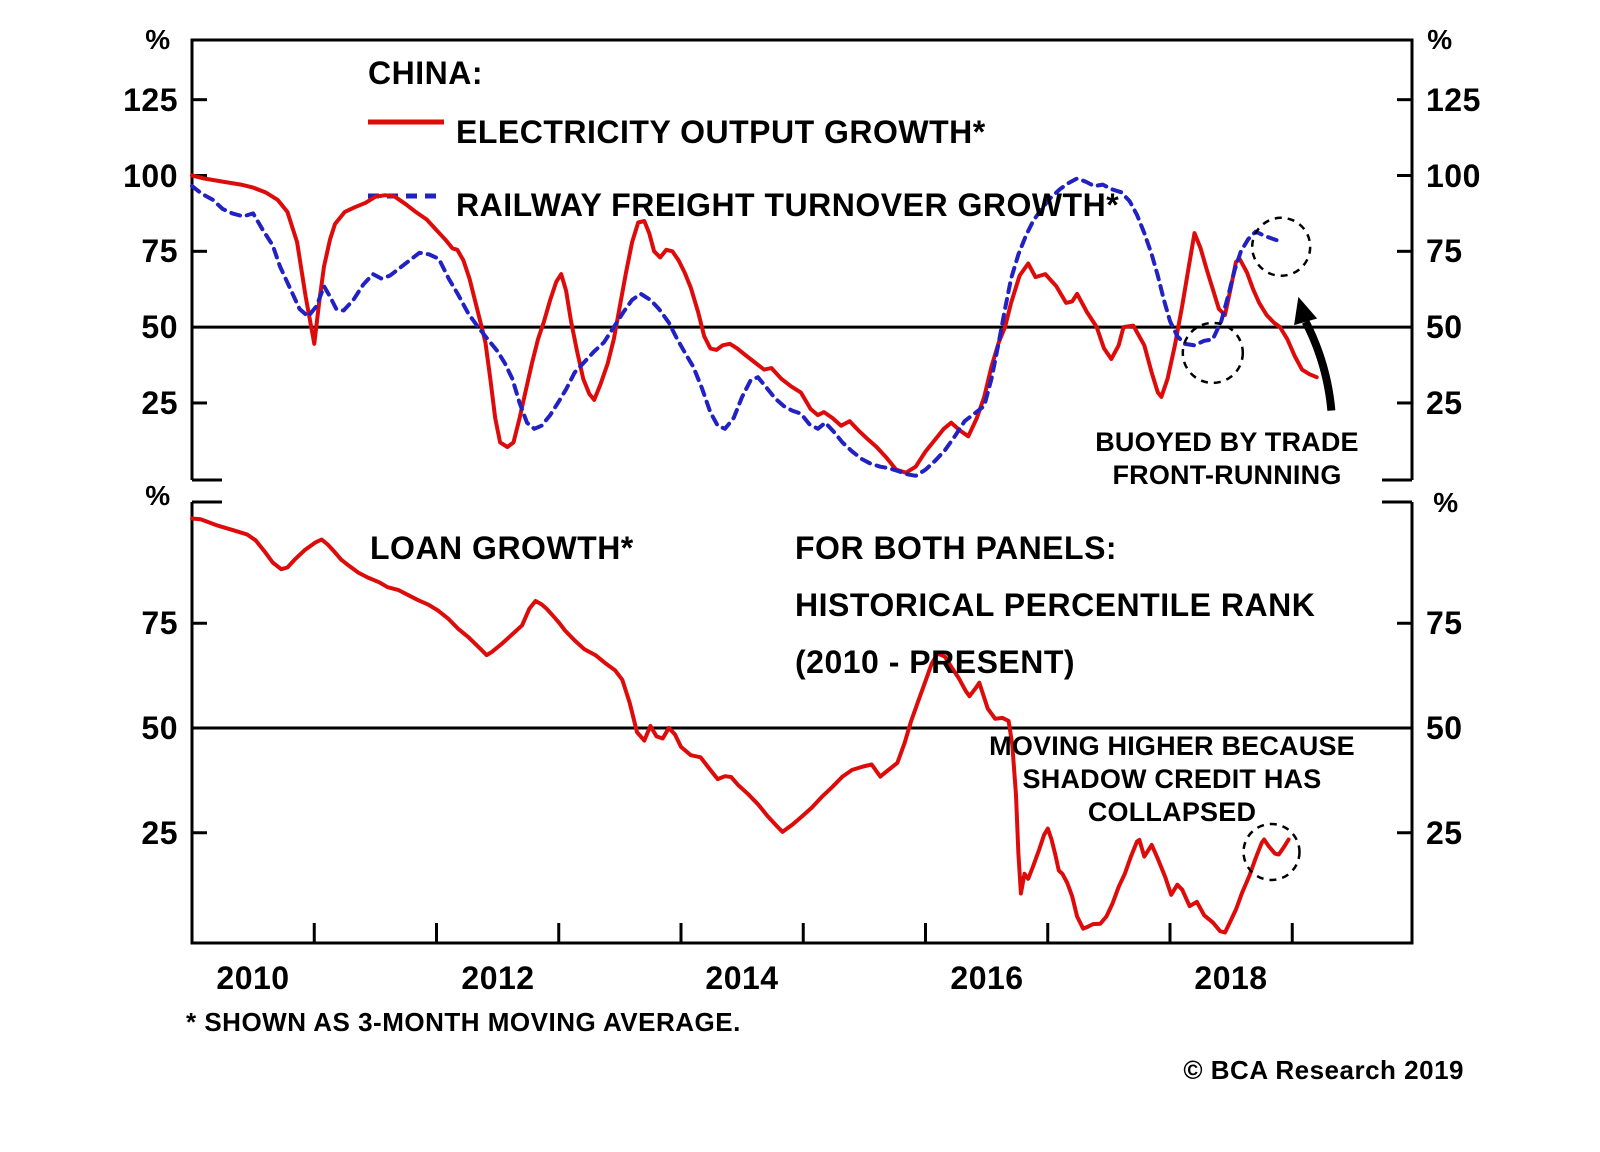 The image size is (1600, 1152). What do you see at coordinates (502, 548) in the screenshot?
I see `loan-growth-label: LOAN GROWTH*` at bounding box center [502, 548].